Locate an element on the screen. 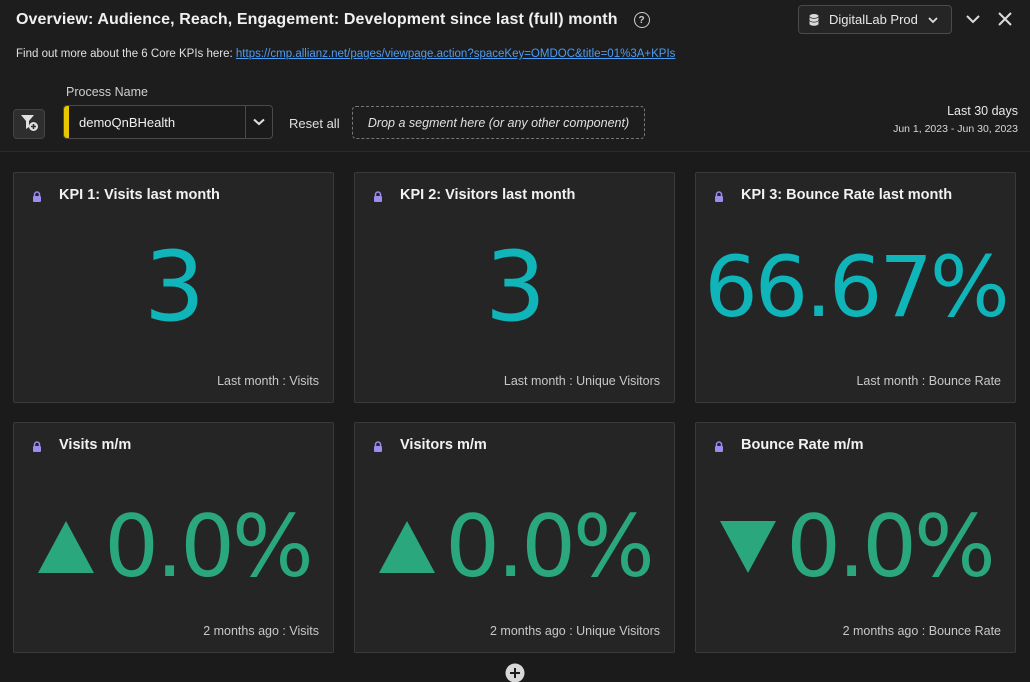 This screenshot has width=1030, height=682. panel-heading: KPI 1: Visits last month is located at coordinates (139, 195).